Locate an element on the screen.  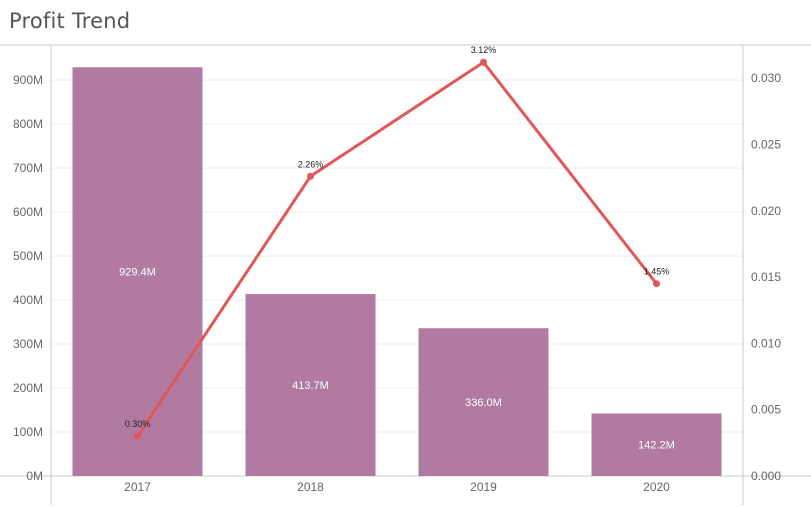
left-tick-label: 600M is located at coordinates (28, 212).